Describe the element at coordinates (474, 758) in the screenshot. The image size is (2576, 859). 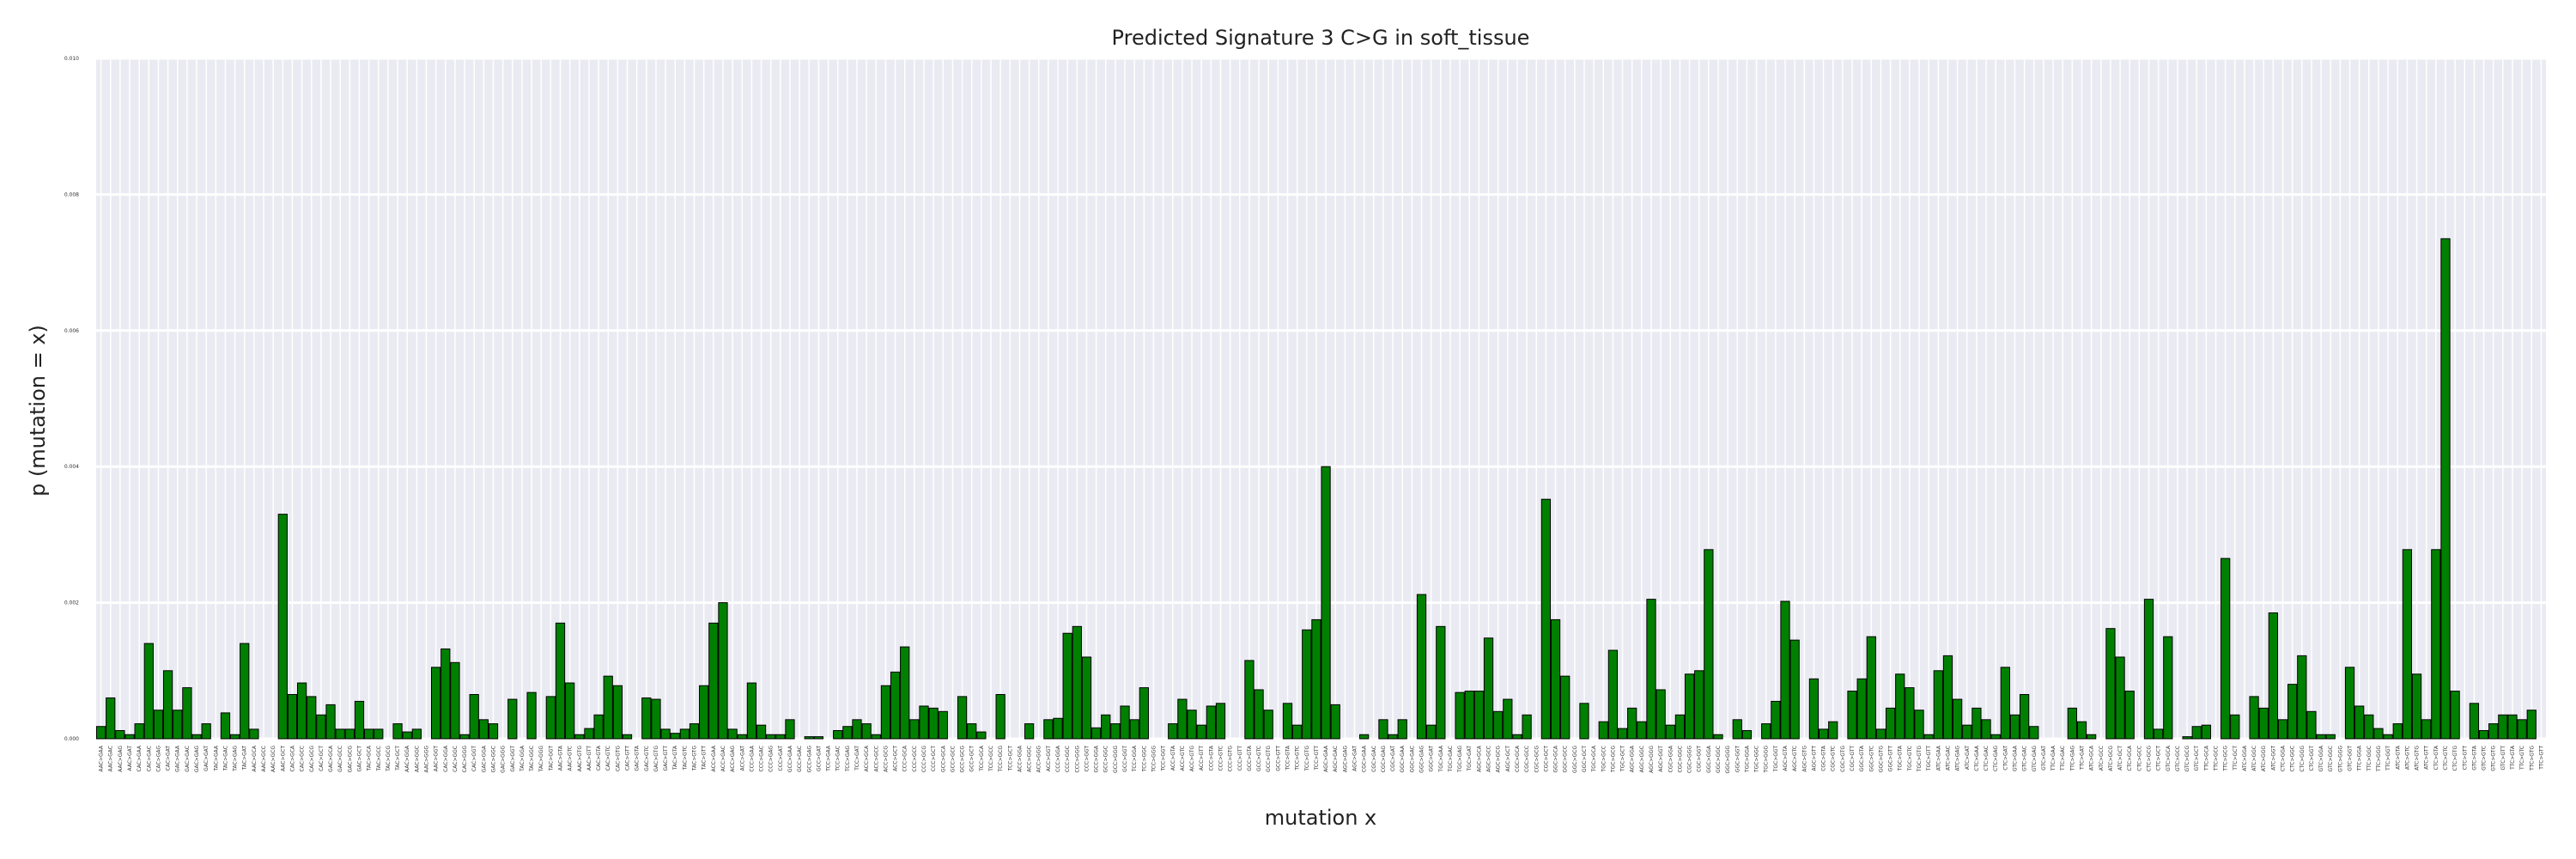
I see `x-tick-label: CAC>GGT` at that location.